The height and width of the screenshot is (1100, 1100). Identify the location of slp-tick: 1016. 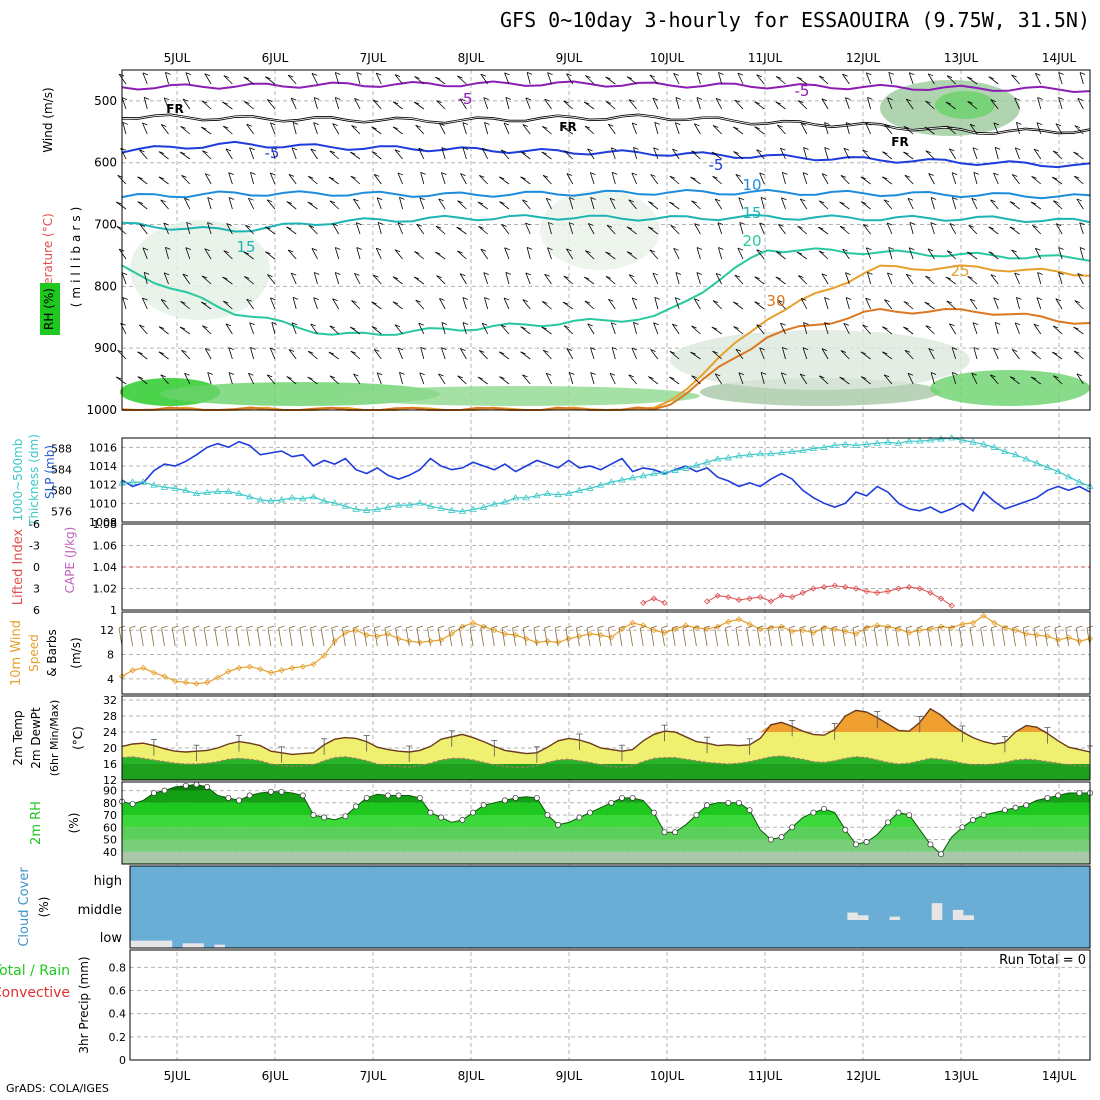
(103, 447).